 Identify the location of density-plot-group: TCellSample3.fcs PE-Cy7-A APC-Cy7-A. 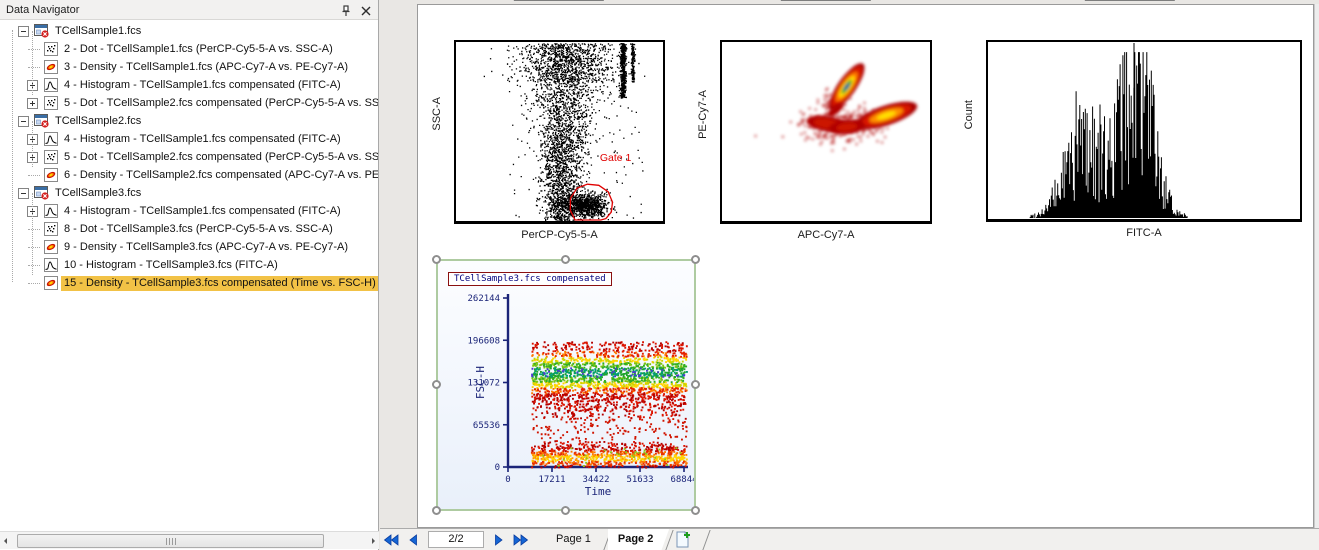
(814, 130).